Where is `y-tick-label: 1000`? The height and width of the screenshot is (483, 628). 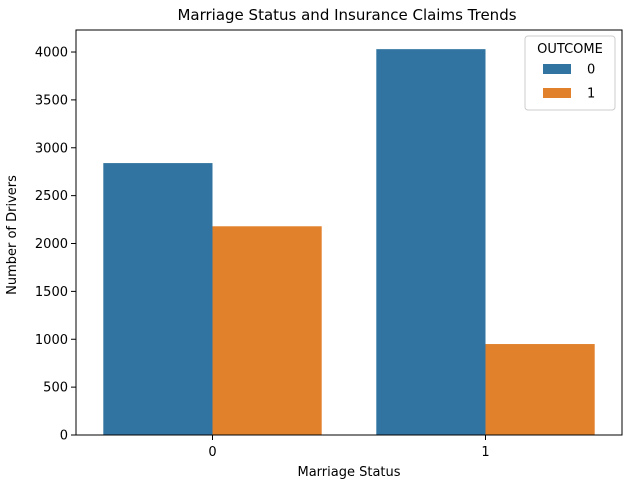
y-tick-label: 1000 is located at coordinates (51, 340).